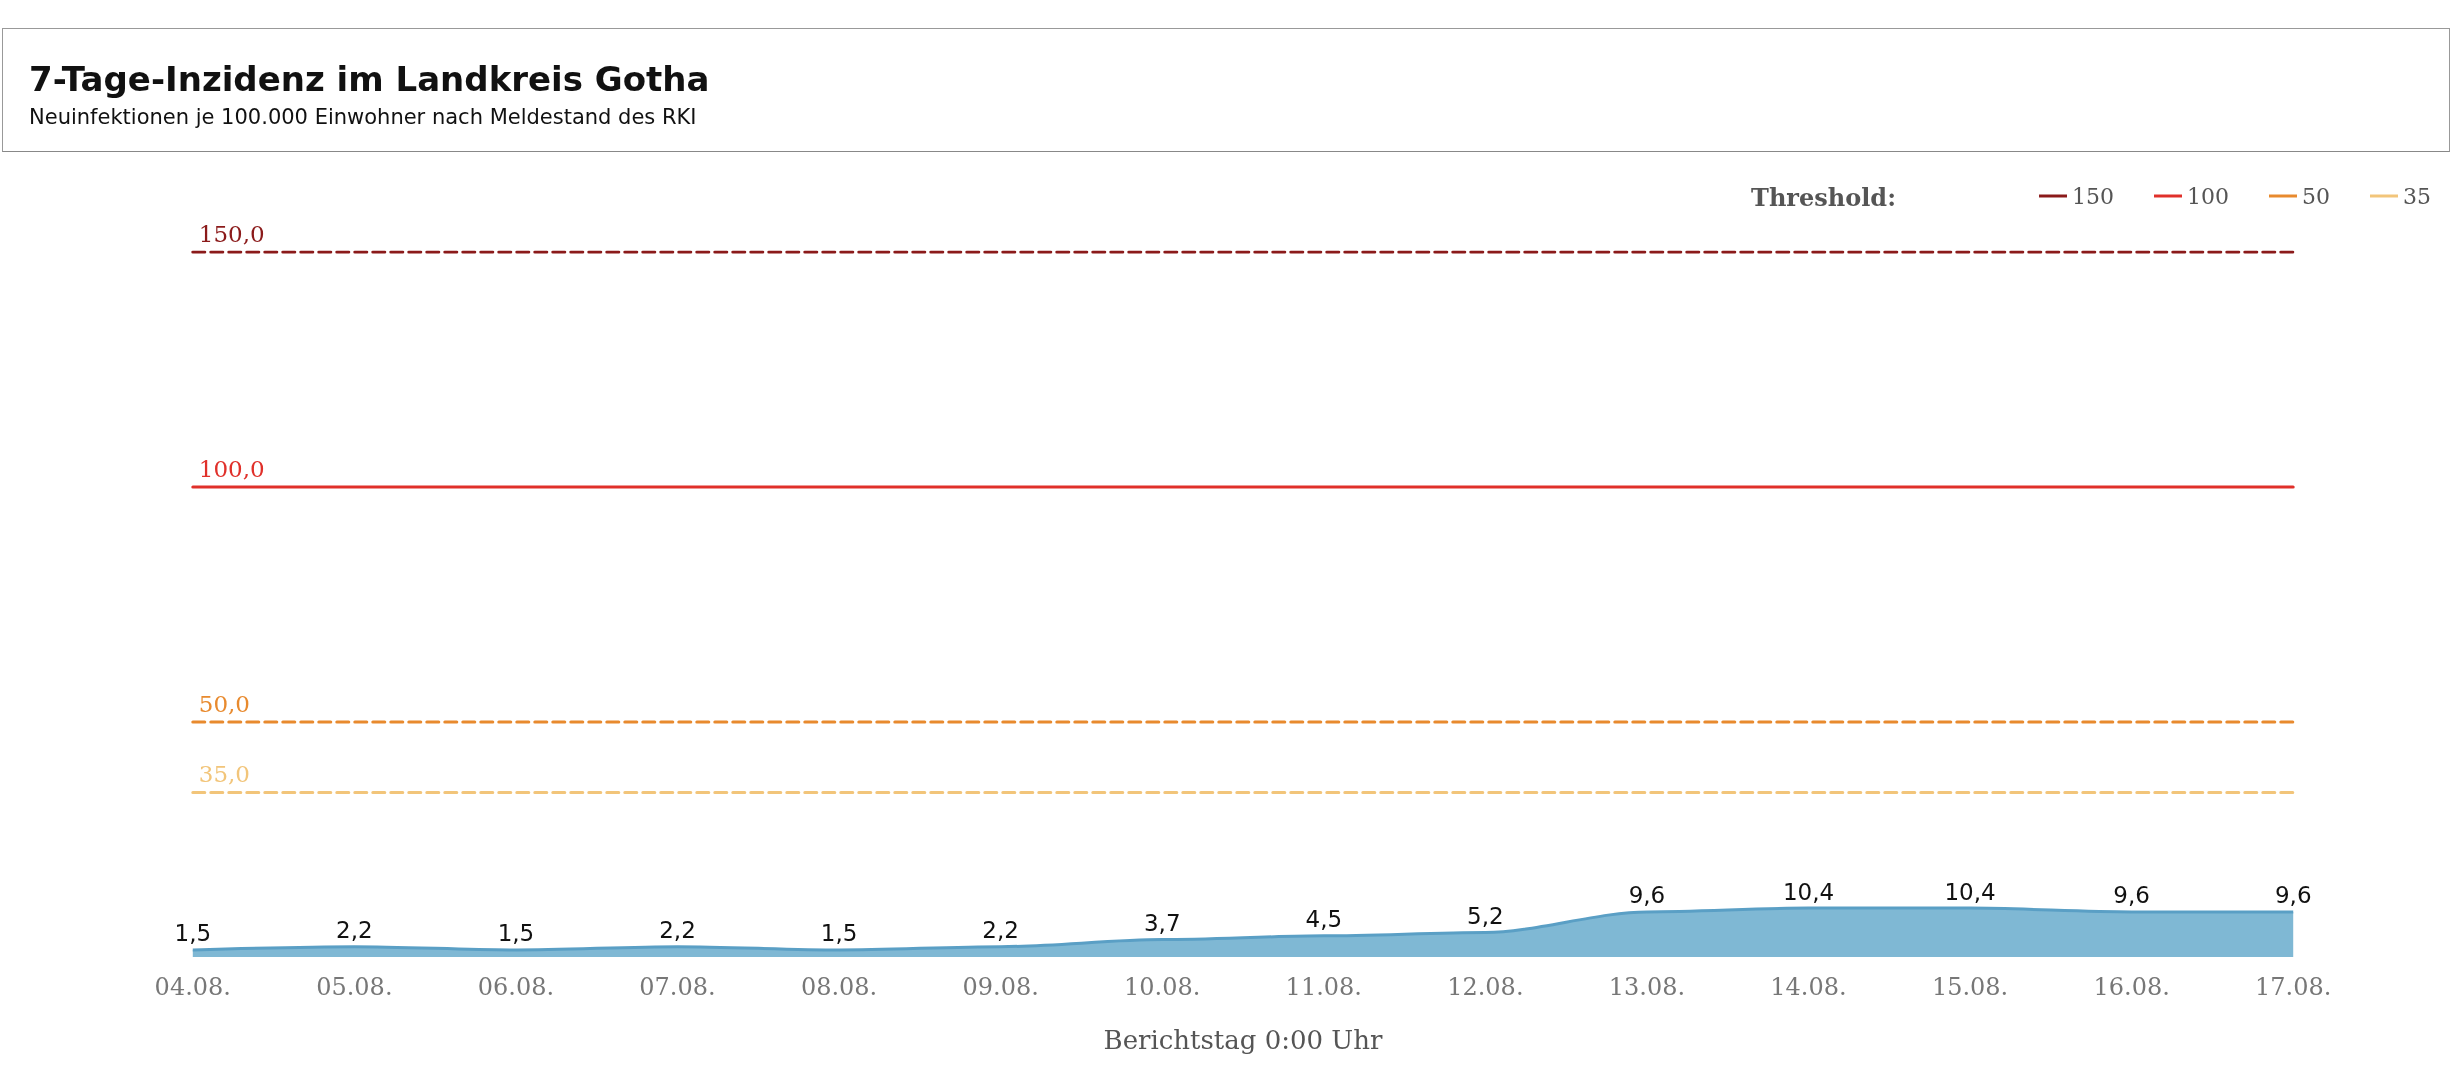 The height and width of the screenshot is (1087, 2464). I want to click on x-tick-label: 12.08., so click(1485, 987).